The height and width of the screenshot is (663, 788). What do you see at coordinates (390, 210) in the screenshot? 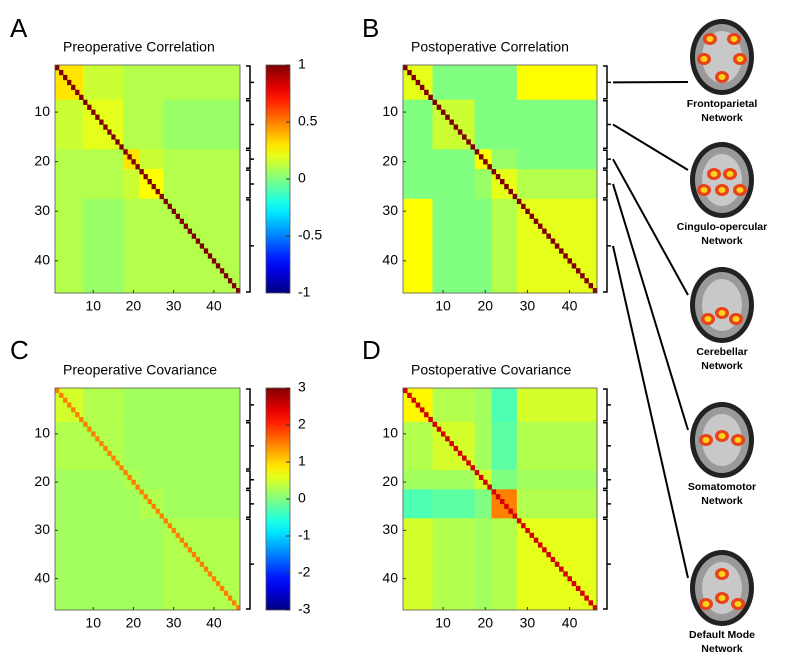
I see `y-tick-label: 30` at bounding box center [390, 210].